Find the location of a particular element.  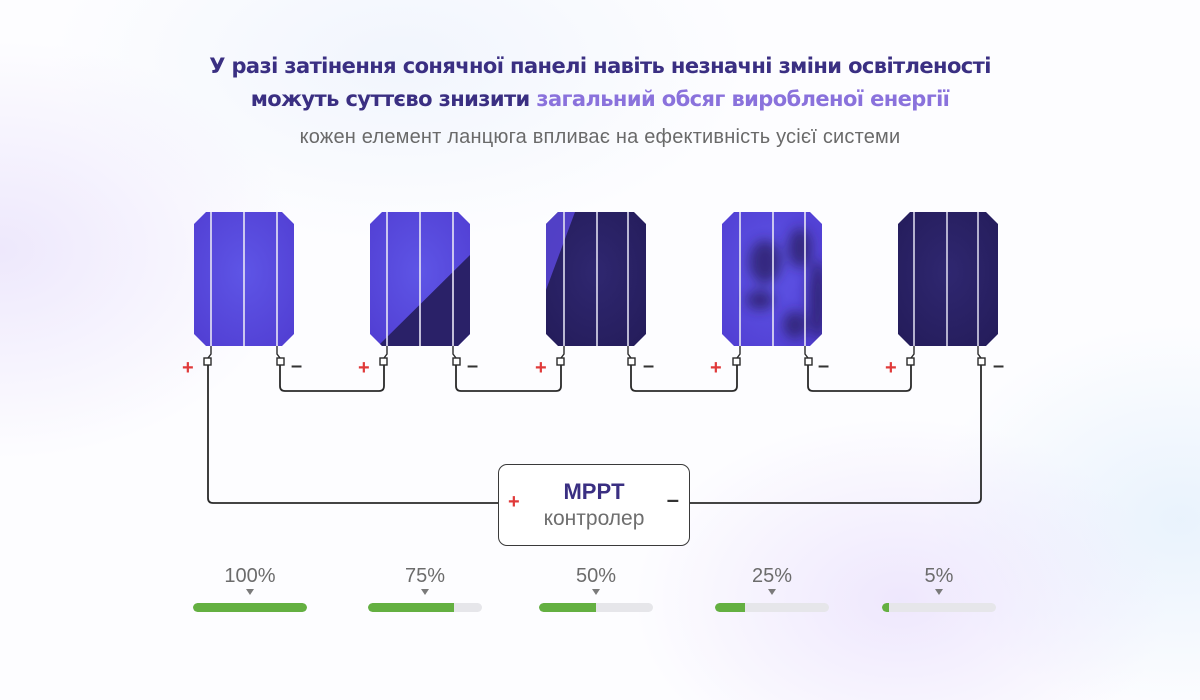

output-percent: 75% is located at coordinates (425, 576).